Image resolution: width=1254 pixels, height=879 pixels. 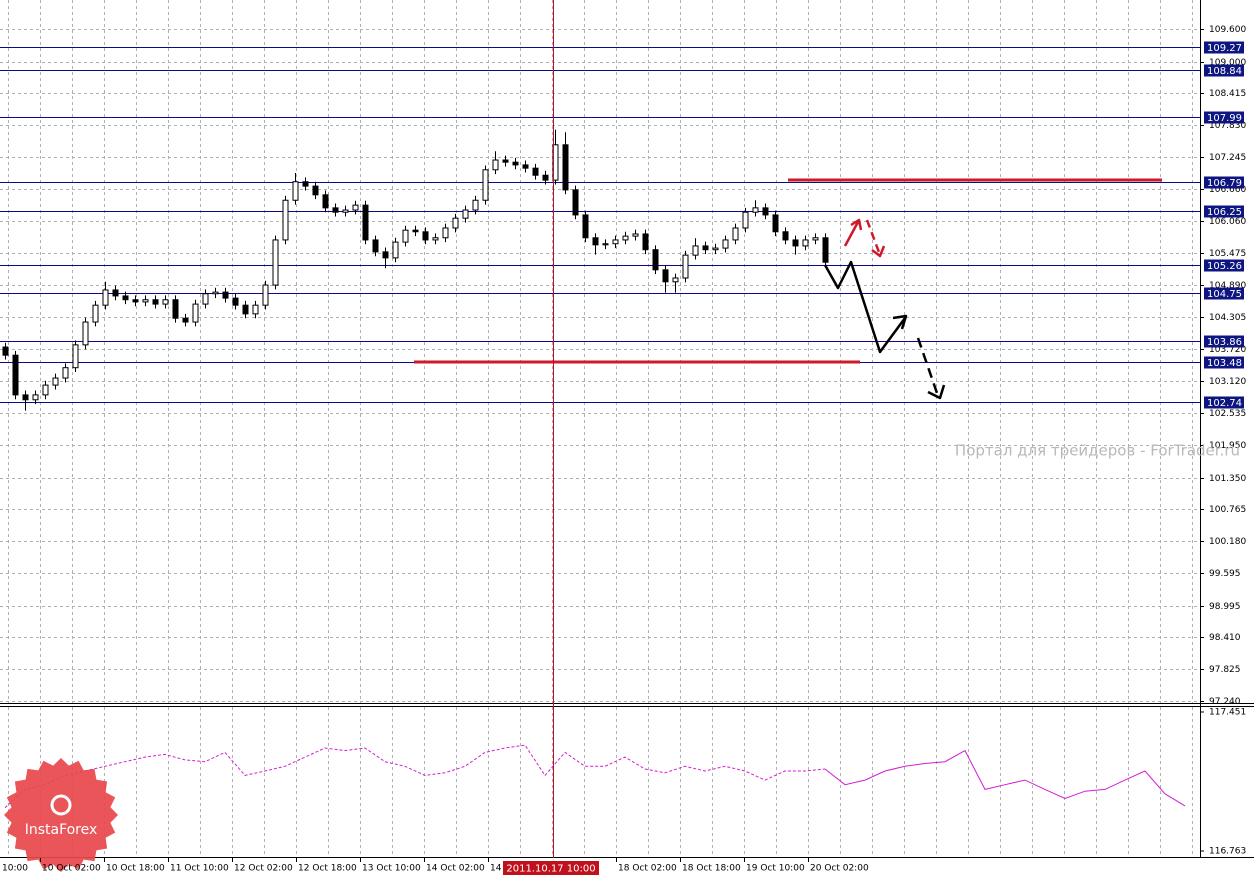 What do you see at coordinates (61, 830) in the screenshot?
I see `logo-text: InstaForex` at bounding box center [61, 830].